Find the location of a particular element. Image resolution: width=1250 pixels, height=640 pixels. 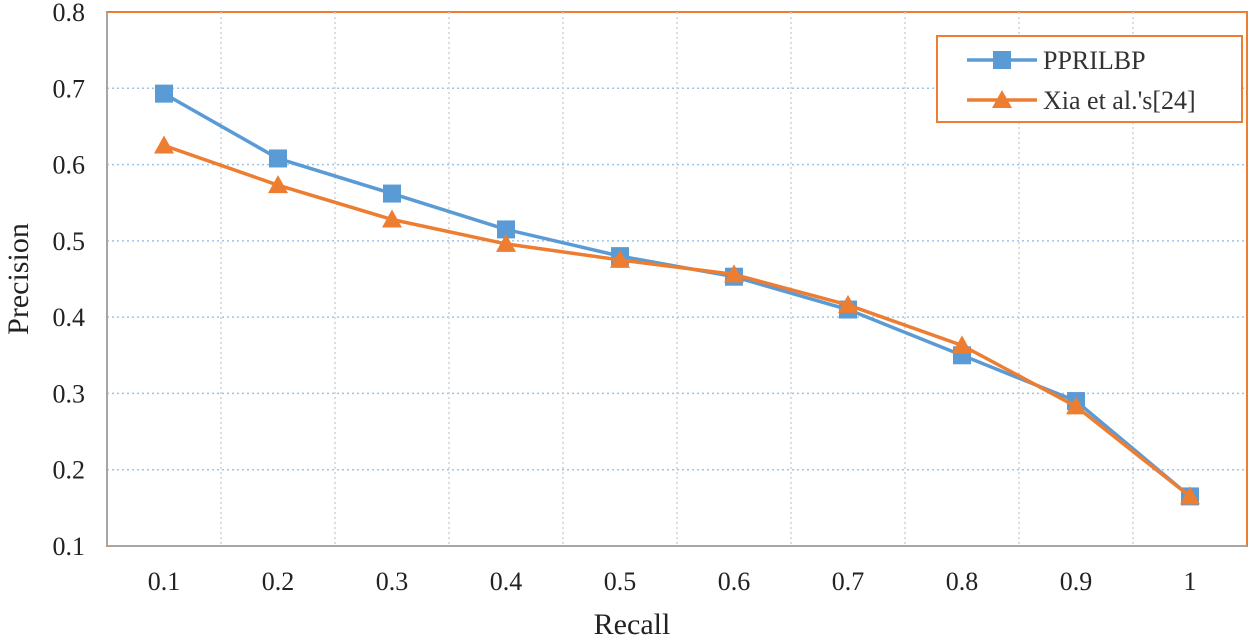

y-tick-label: 0.6 is located at coordinates (69, 165).